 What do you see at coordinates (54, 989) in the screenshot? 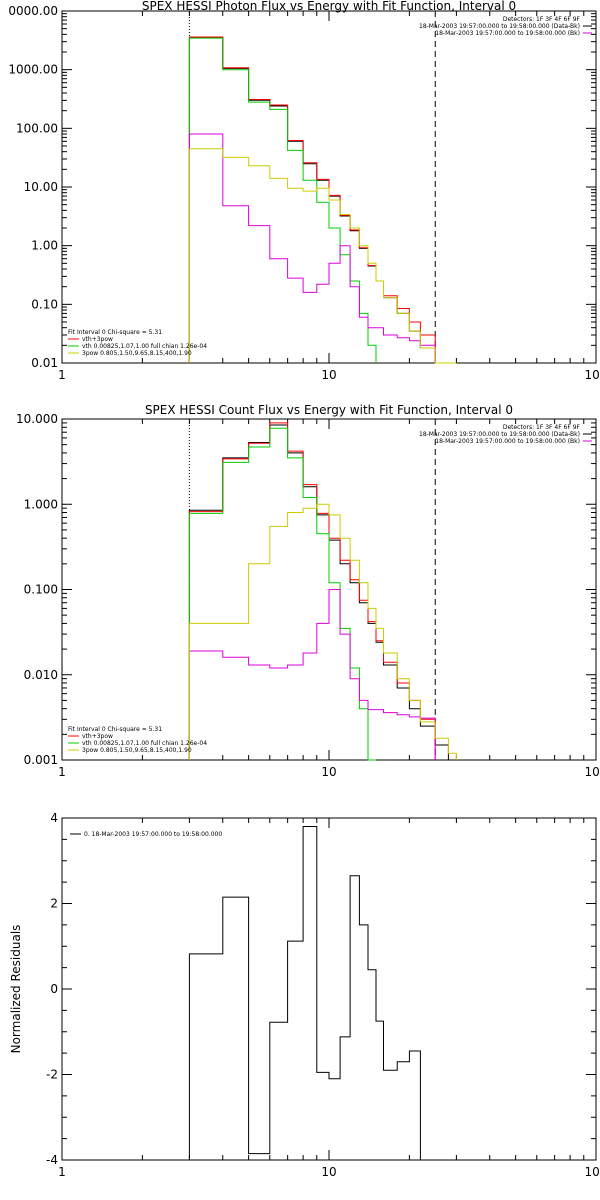
I see `y-tick-label: 0` at bounding box center [54, 989].